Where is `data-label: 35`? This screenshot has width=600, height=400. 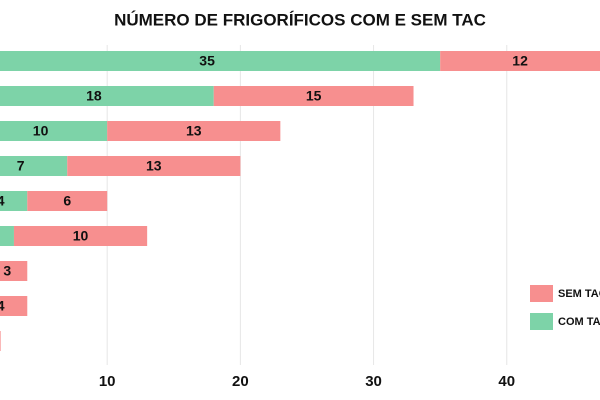
data-label: 35 is located at coordinates (207, 61).